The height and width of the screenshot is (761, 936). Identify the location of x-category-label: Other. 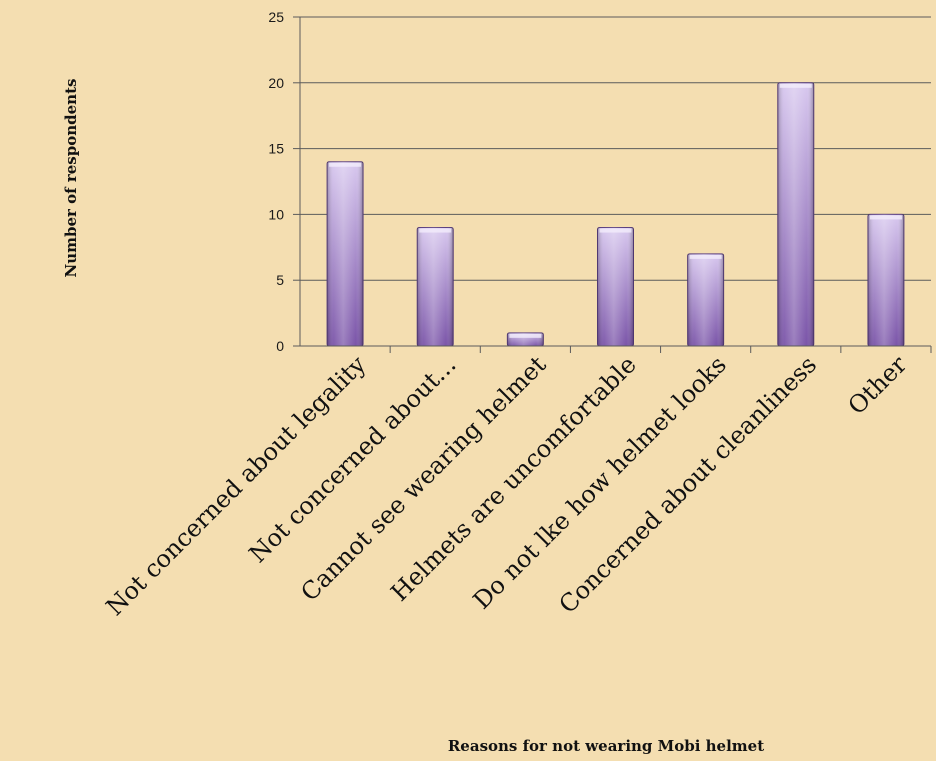
(878, 385).